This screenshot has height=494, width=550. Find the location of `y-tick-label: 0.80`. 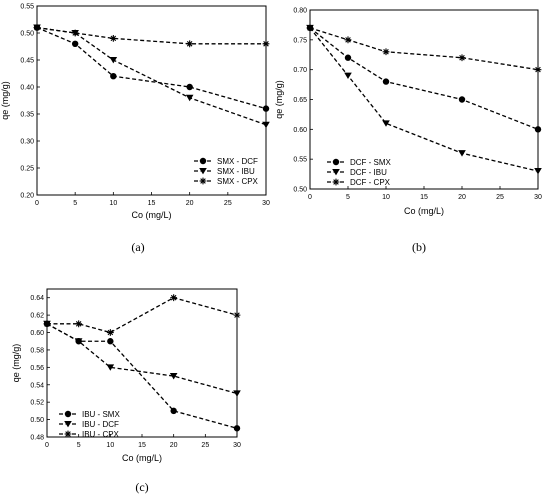

y-tick-label: 0.80 is located at coordinates (300, 11).